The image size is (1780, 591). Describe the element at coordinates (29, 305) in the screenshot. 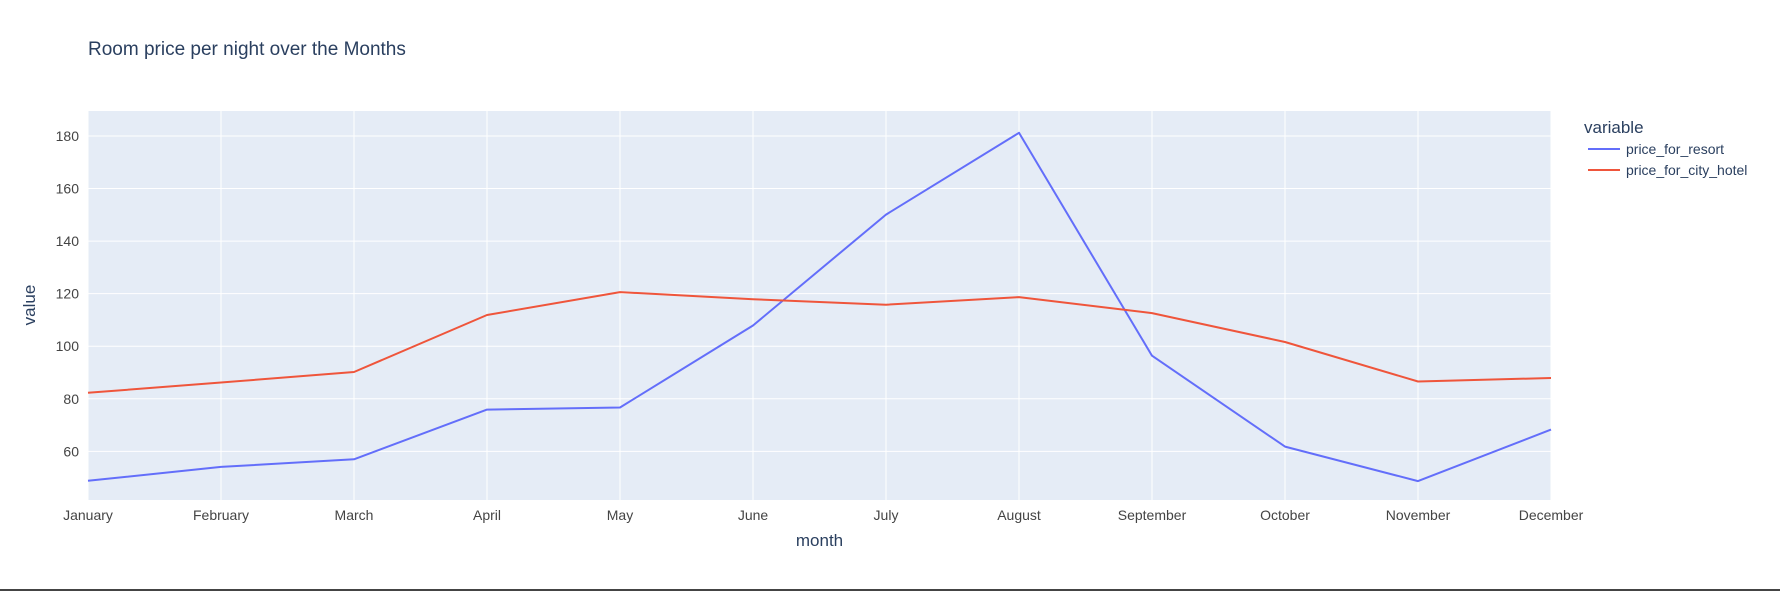

I see `y-axis-title: value` at that location.